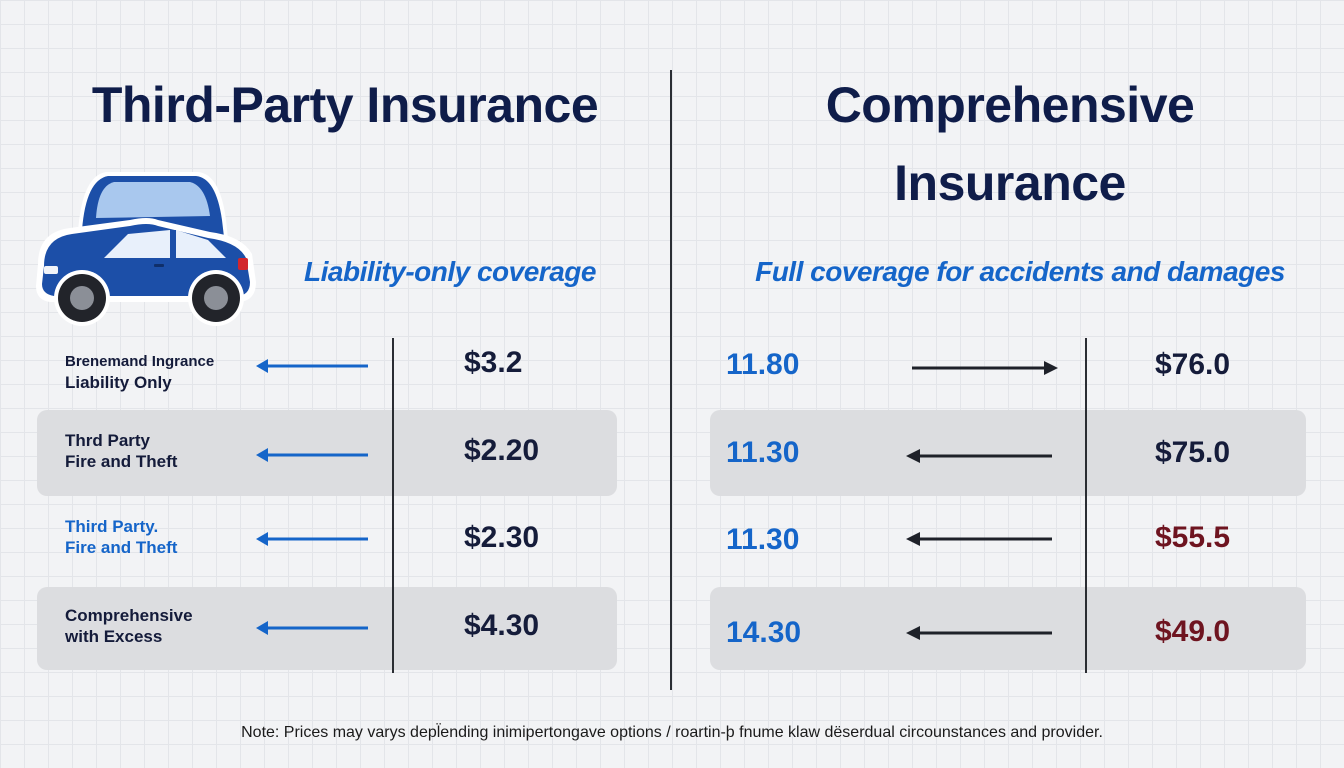 The height and width of the screenshot is (768, 1344). Describe the element at coordinates (140, 372) in the screenshot. I see `left-row-1-label: Brenemand Ingrance Liability Only` at that location.